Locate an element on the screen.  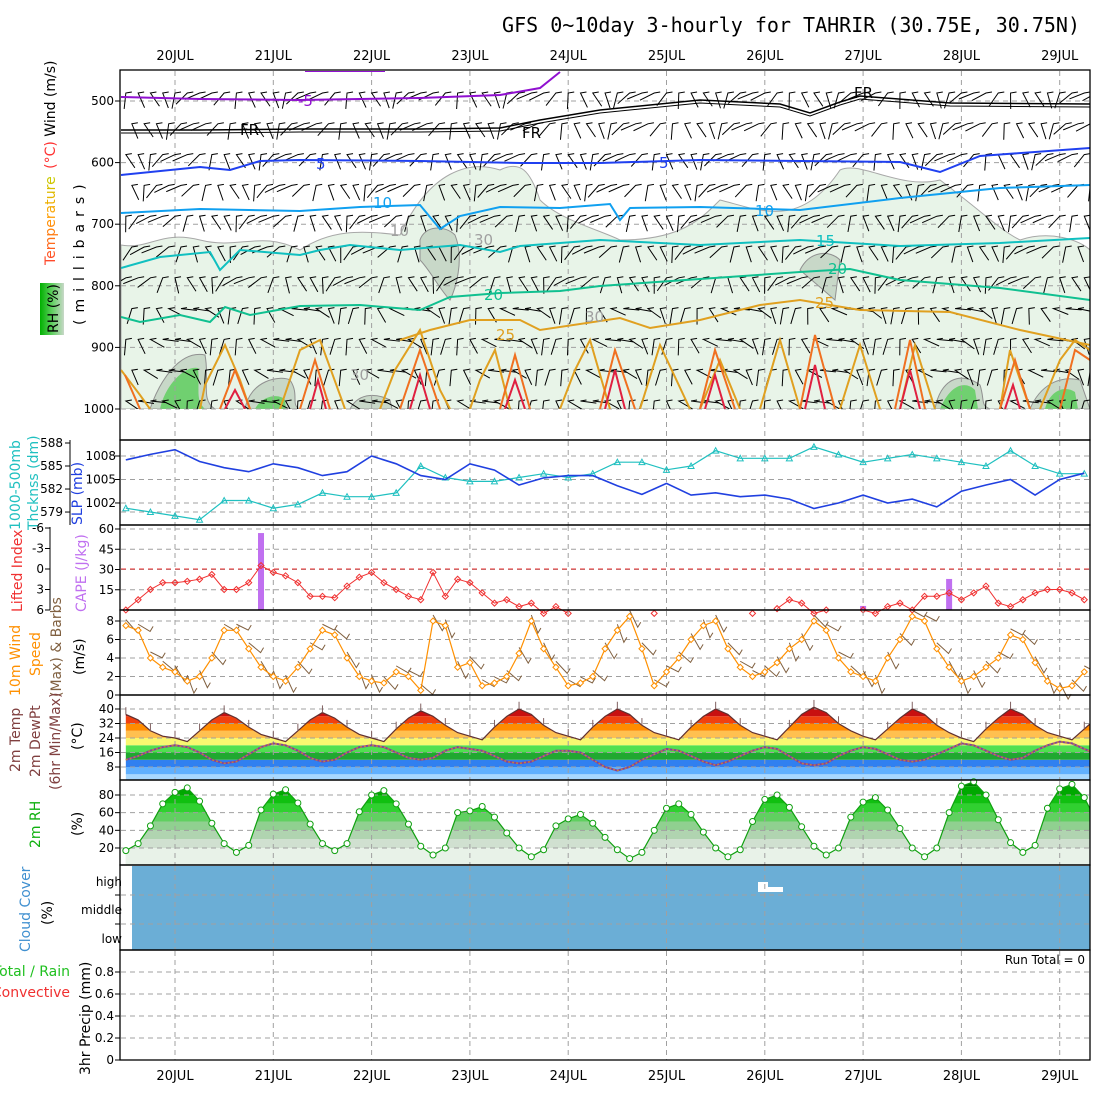
date-label: 22JUL is located at coordinates (372, 56).